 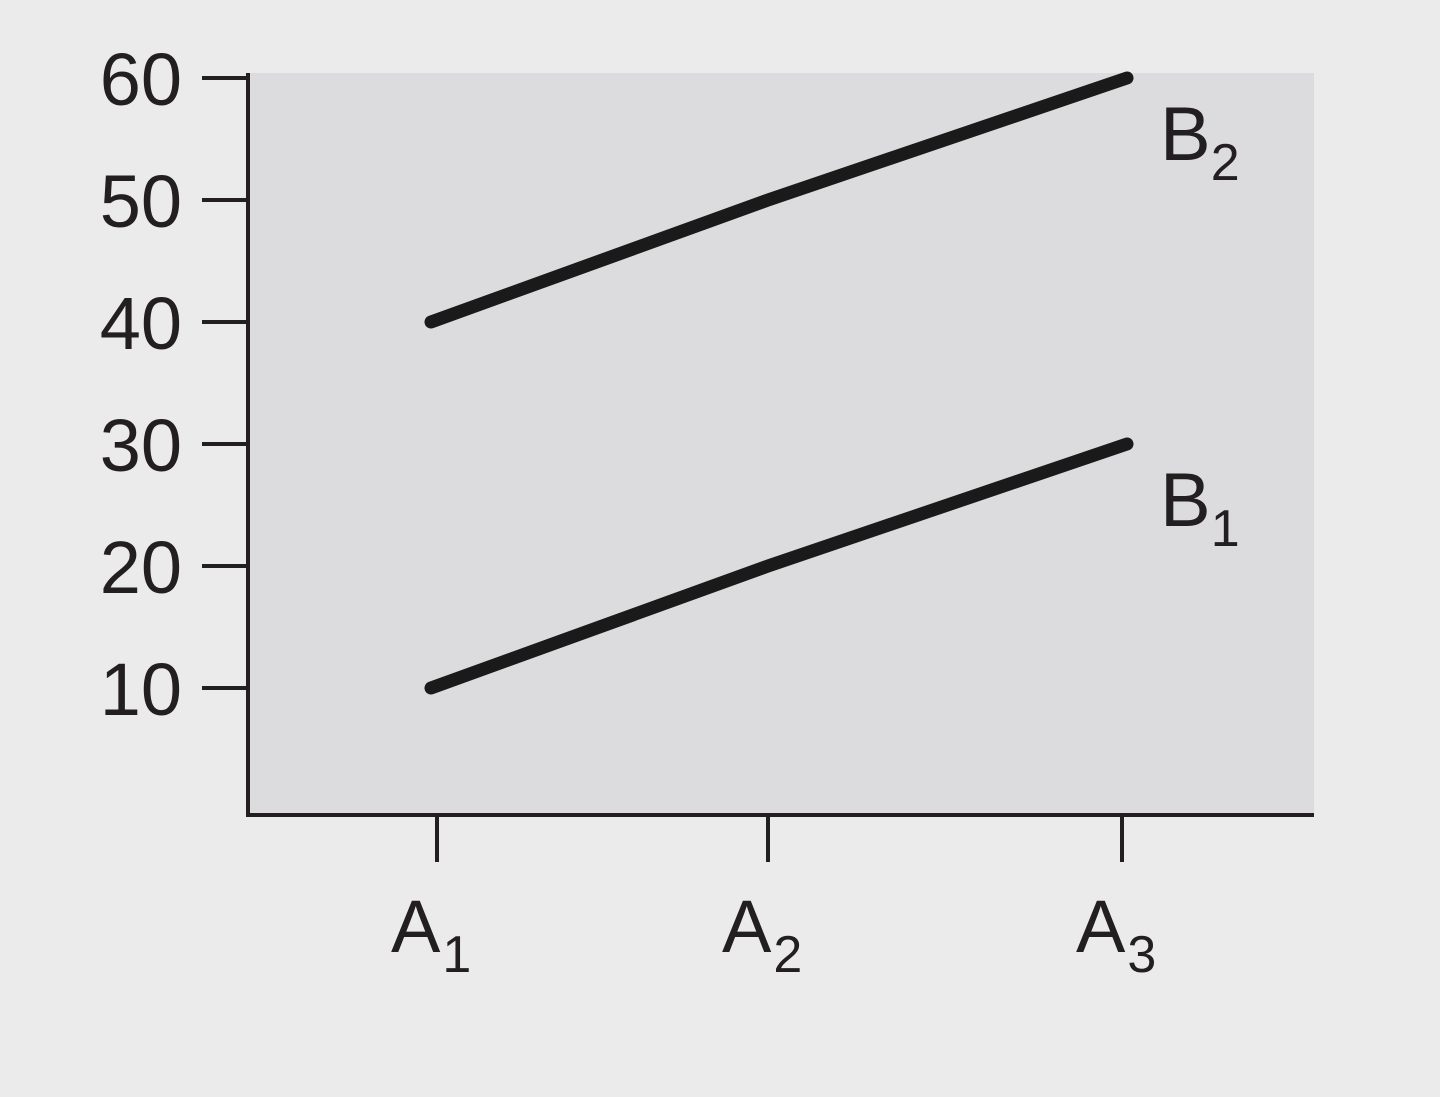 What do you see at coordinates (762, 934) in the screenshot?
I see `x-tick-label-A2: A2` at bounding box center [762, 934].